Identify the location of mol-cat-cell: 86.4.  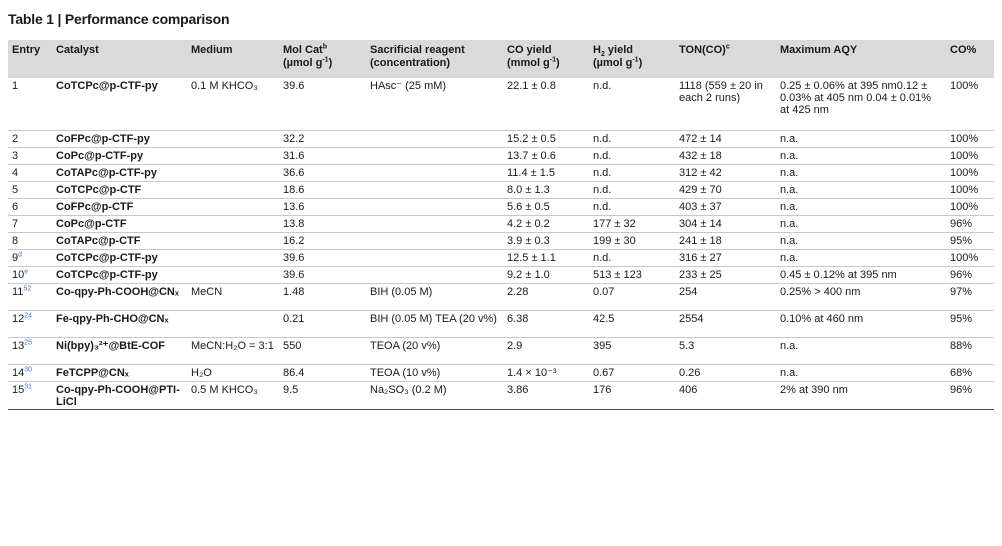
(322, 373).